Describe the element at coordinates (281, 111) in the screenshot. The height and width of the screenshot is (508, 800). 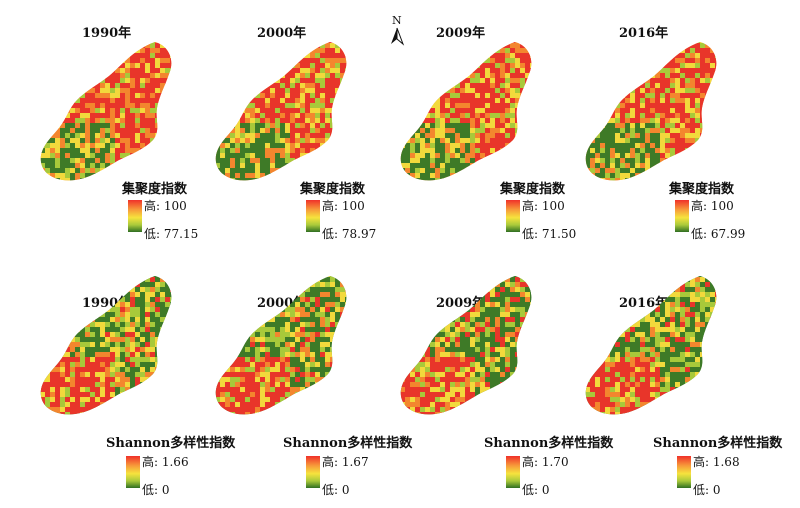
I see `watershed-map-aggregation-2000` at that location.